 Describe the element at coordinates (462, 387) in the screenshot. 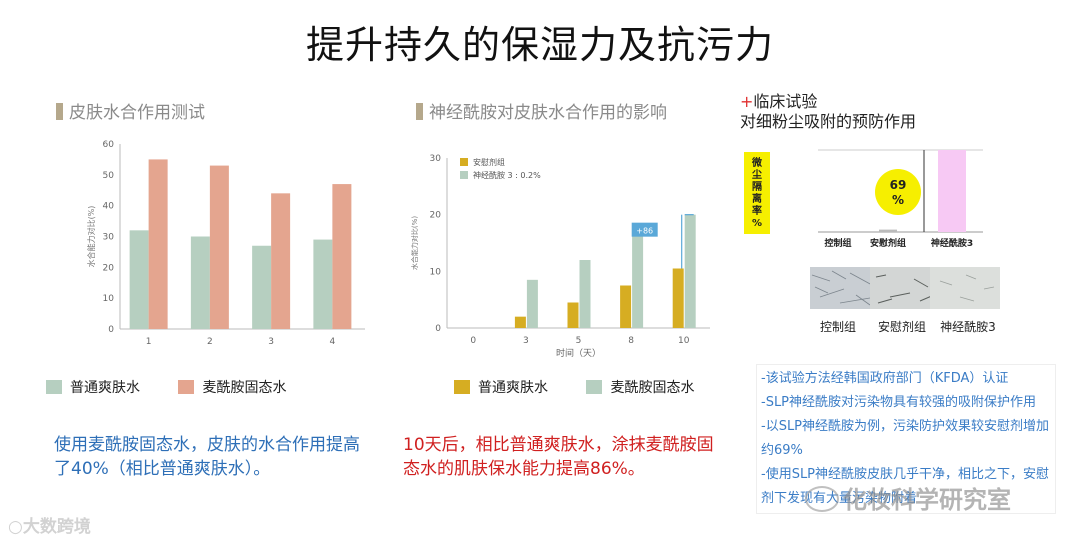

I see `legend-swatch-gold` at that location.